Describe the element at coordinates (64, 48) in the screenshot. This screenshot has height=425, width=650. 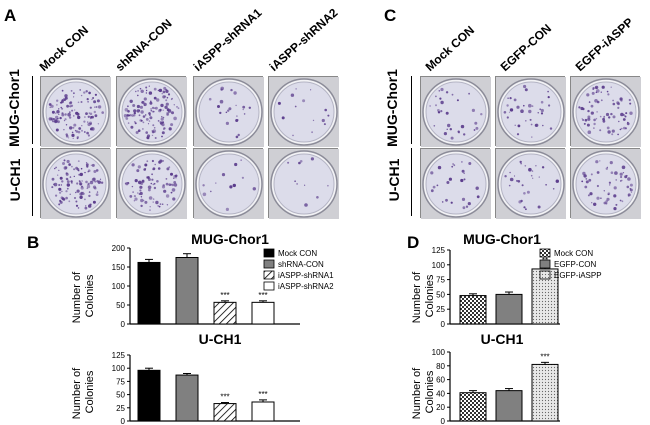
I see `panel-a-col-label-mock-con: Mock CON` at that location.